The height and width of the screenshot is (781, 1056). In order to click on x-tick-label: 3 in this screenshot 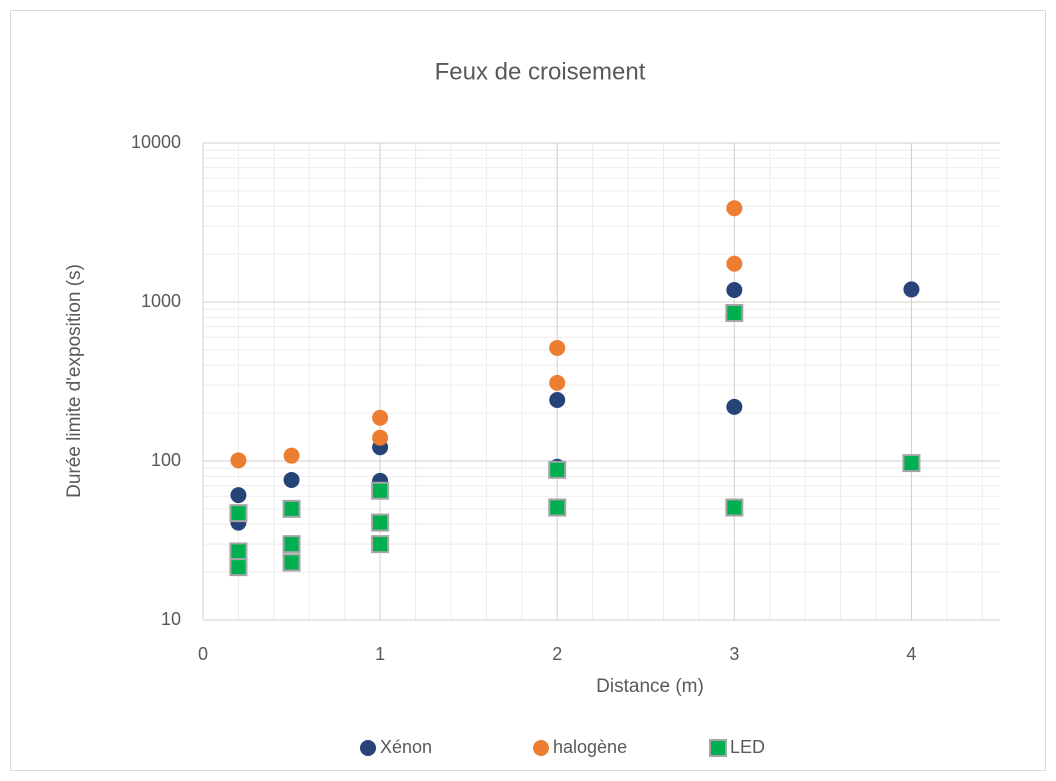, I will do `click(734, 654)`.